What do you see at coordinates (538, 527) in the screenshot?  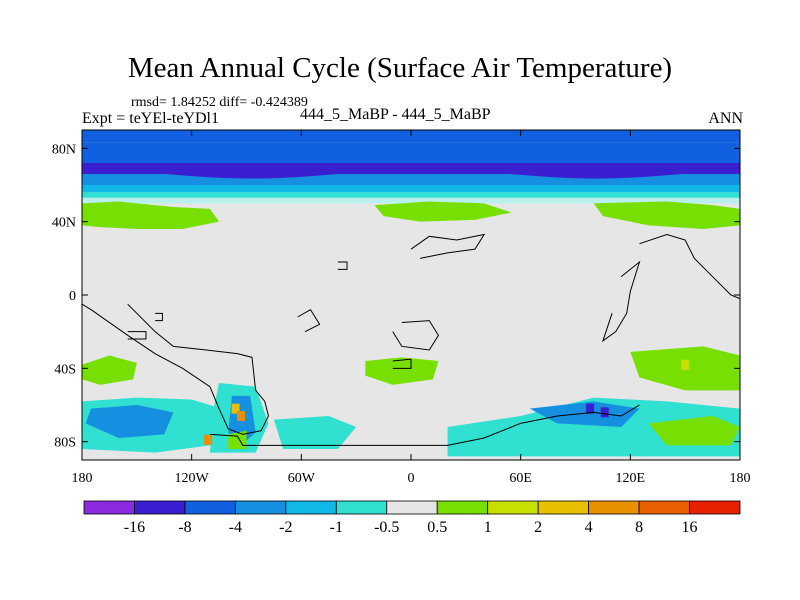 I see `colorbar-label: 2` at bounding box center [538, 527].